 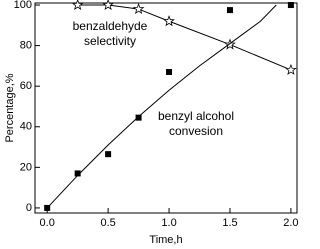 What do you see at coordinates (290, 223) in the screenshot?
I see `x-tick-label: 2.0` at bounding box center [290, 223].